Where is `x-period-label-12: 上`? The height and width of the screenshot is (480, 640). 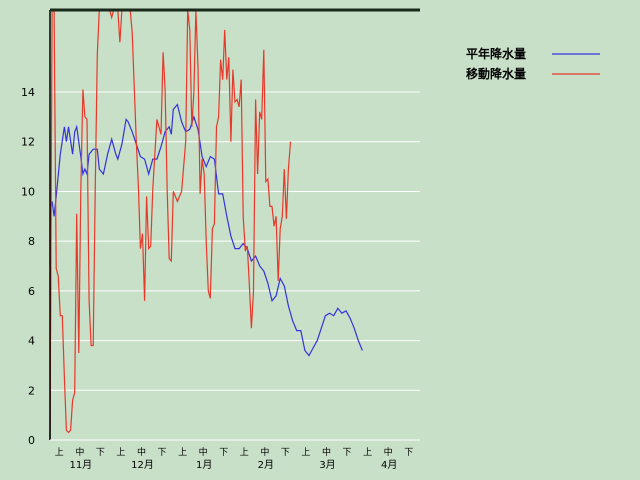 x-period-label-12: 上 is located at coordinates (305, 452).